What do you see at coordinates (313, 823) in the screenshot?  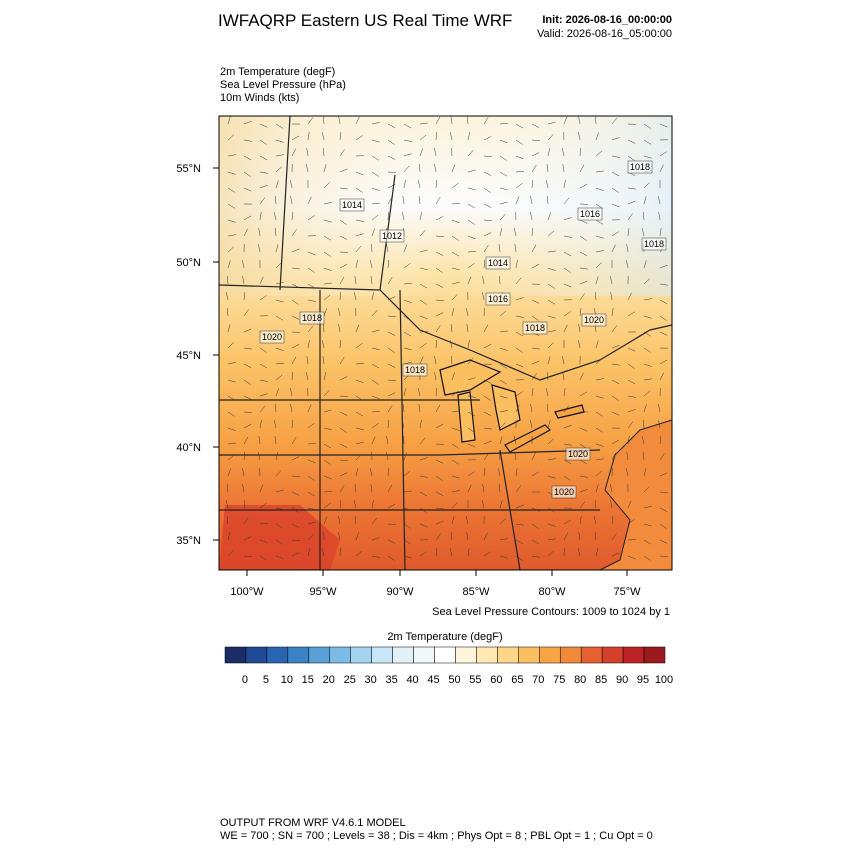 I see `footer-line: OUTPUT FROM WRF V4.6.1 MODEL` at bounding box center [313, 823].